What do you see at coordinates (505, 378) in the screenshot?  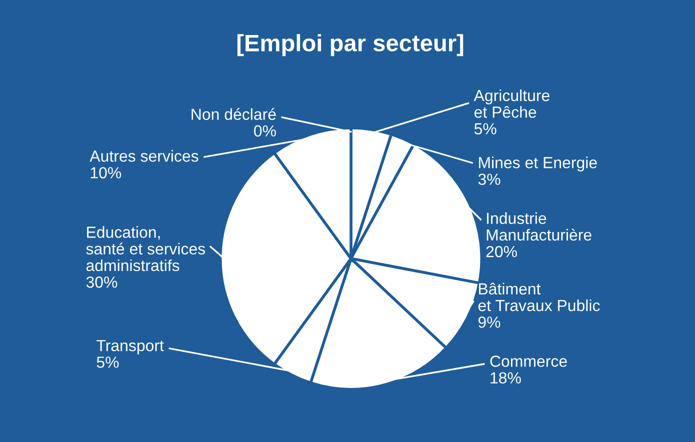 I see `data-label: 18%` at bounding box center [505, 378].